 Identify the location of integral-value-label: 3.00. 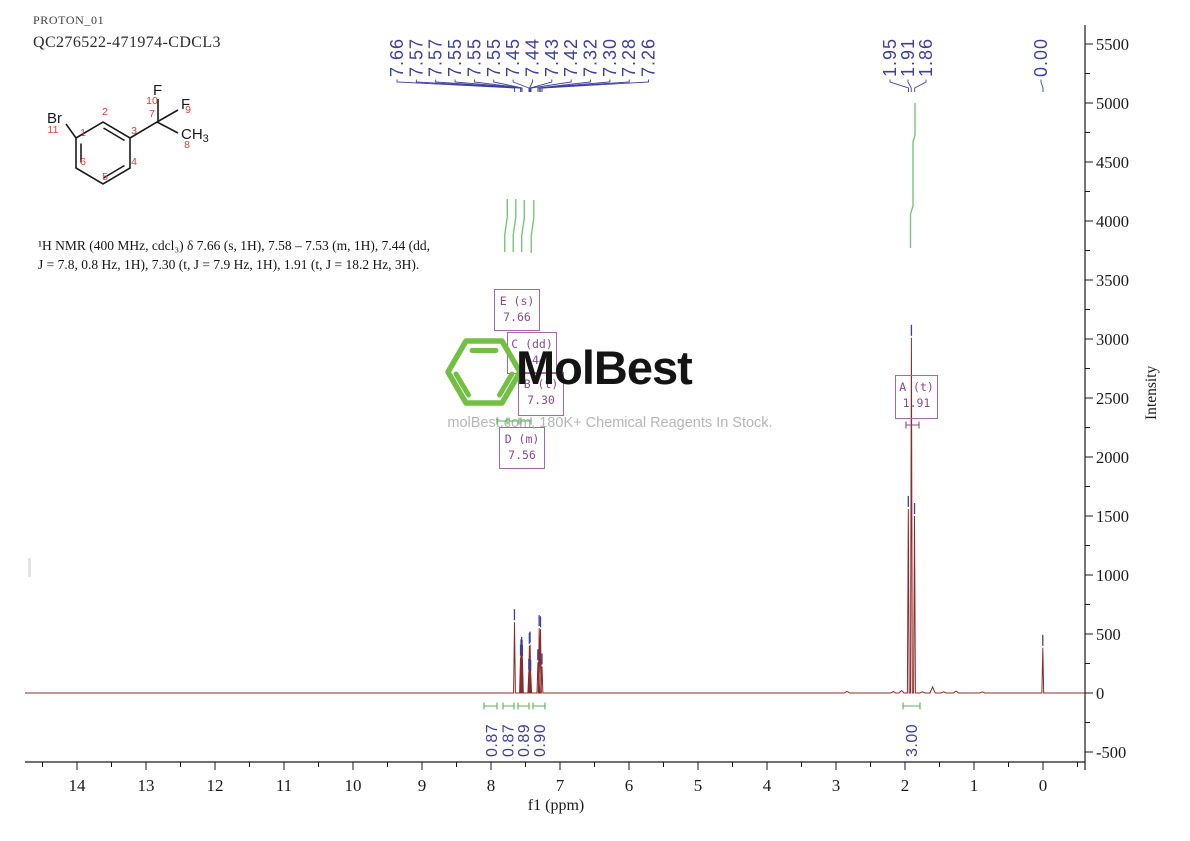
(912, 740).